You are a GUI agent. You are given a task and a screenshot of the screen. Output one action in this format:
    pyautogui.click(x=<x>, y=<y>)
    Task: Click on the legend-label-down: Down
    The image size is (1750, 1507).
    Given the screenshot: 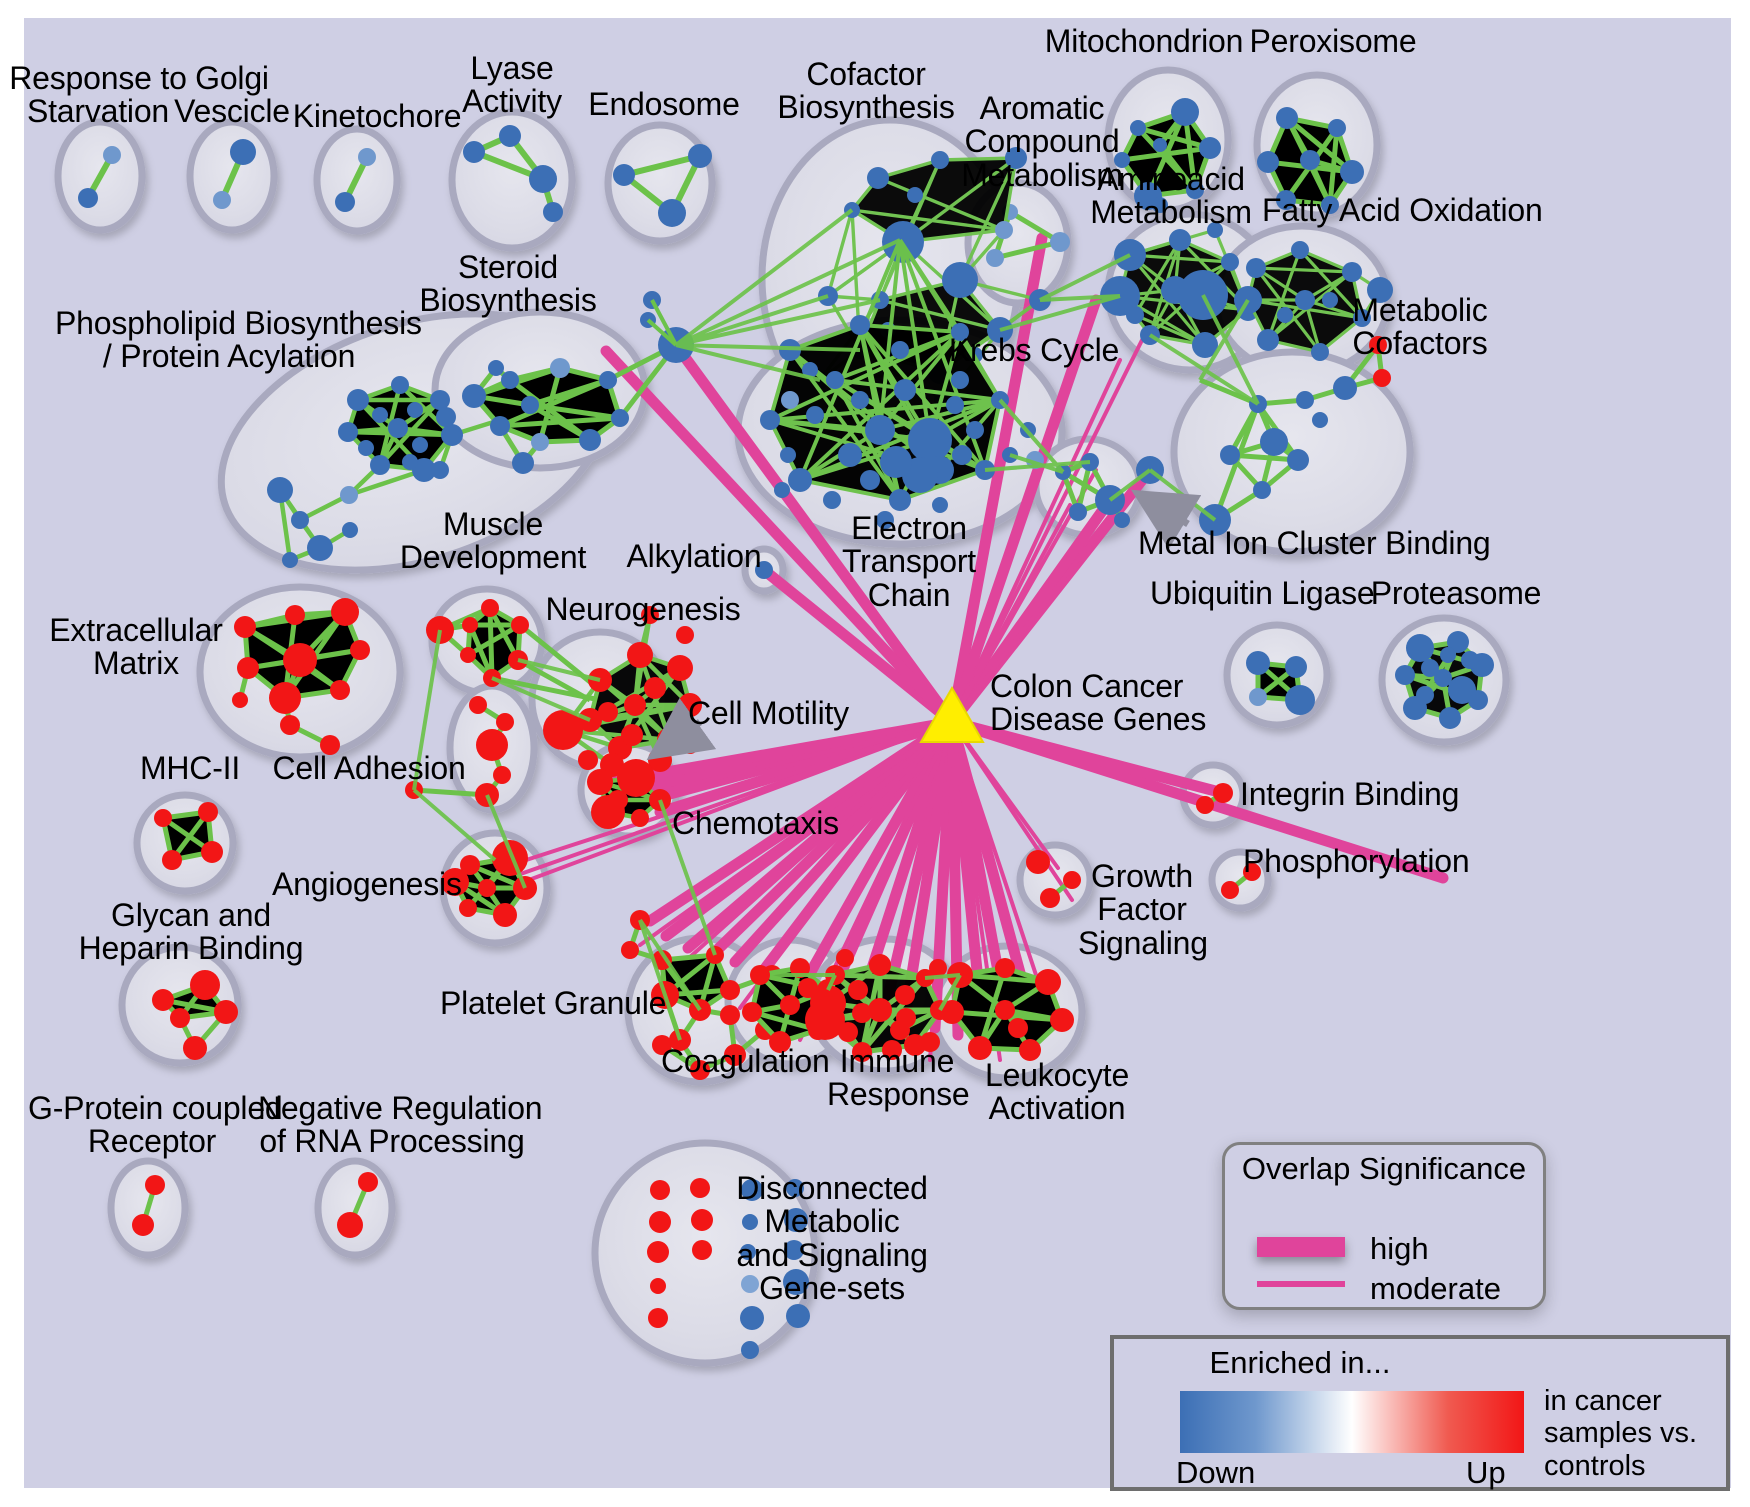 What is the action you would take?
    pyautogui.click(x=1216, y=1472)
    